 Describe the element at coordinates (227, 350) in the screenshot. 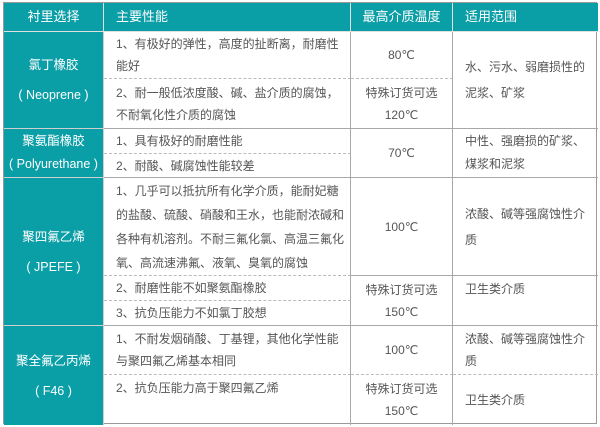

I see `property-cell: 1、不耐发烟硝酸、丁基锂，其他化学性能与聚四氟乙烯基本相同` at that location.